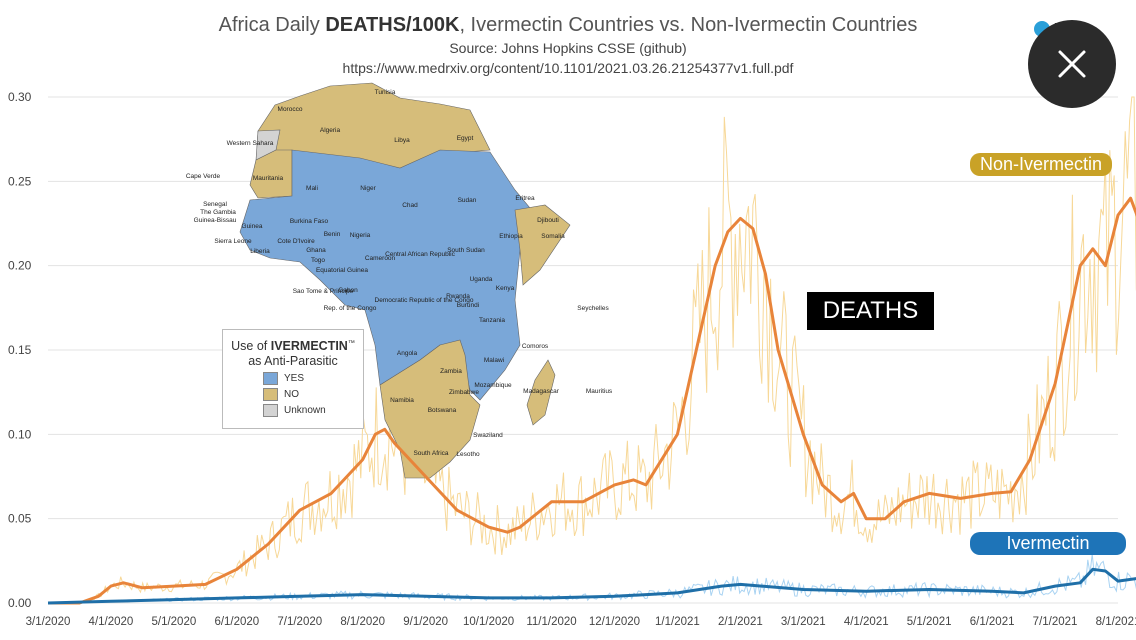  I want to click on series-label-ivermectin: Ivermectin, so click(1048, 543).